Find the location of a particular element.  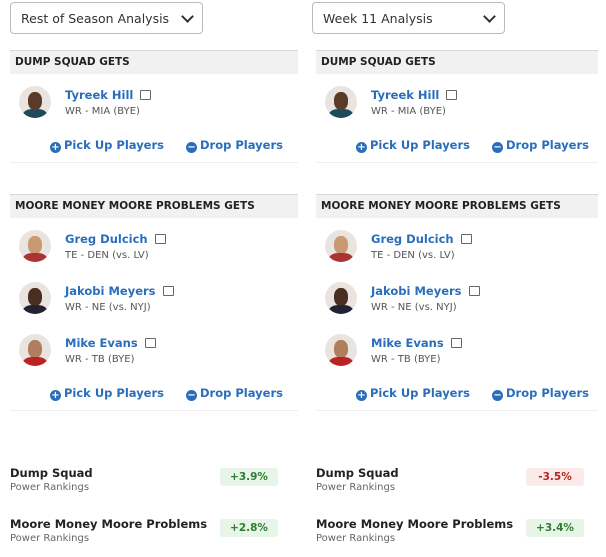

ranking-label: Power Rankings is located at coordinates (356, 538).